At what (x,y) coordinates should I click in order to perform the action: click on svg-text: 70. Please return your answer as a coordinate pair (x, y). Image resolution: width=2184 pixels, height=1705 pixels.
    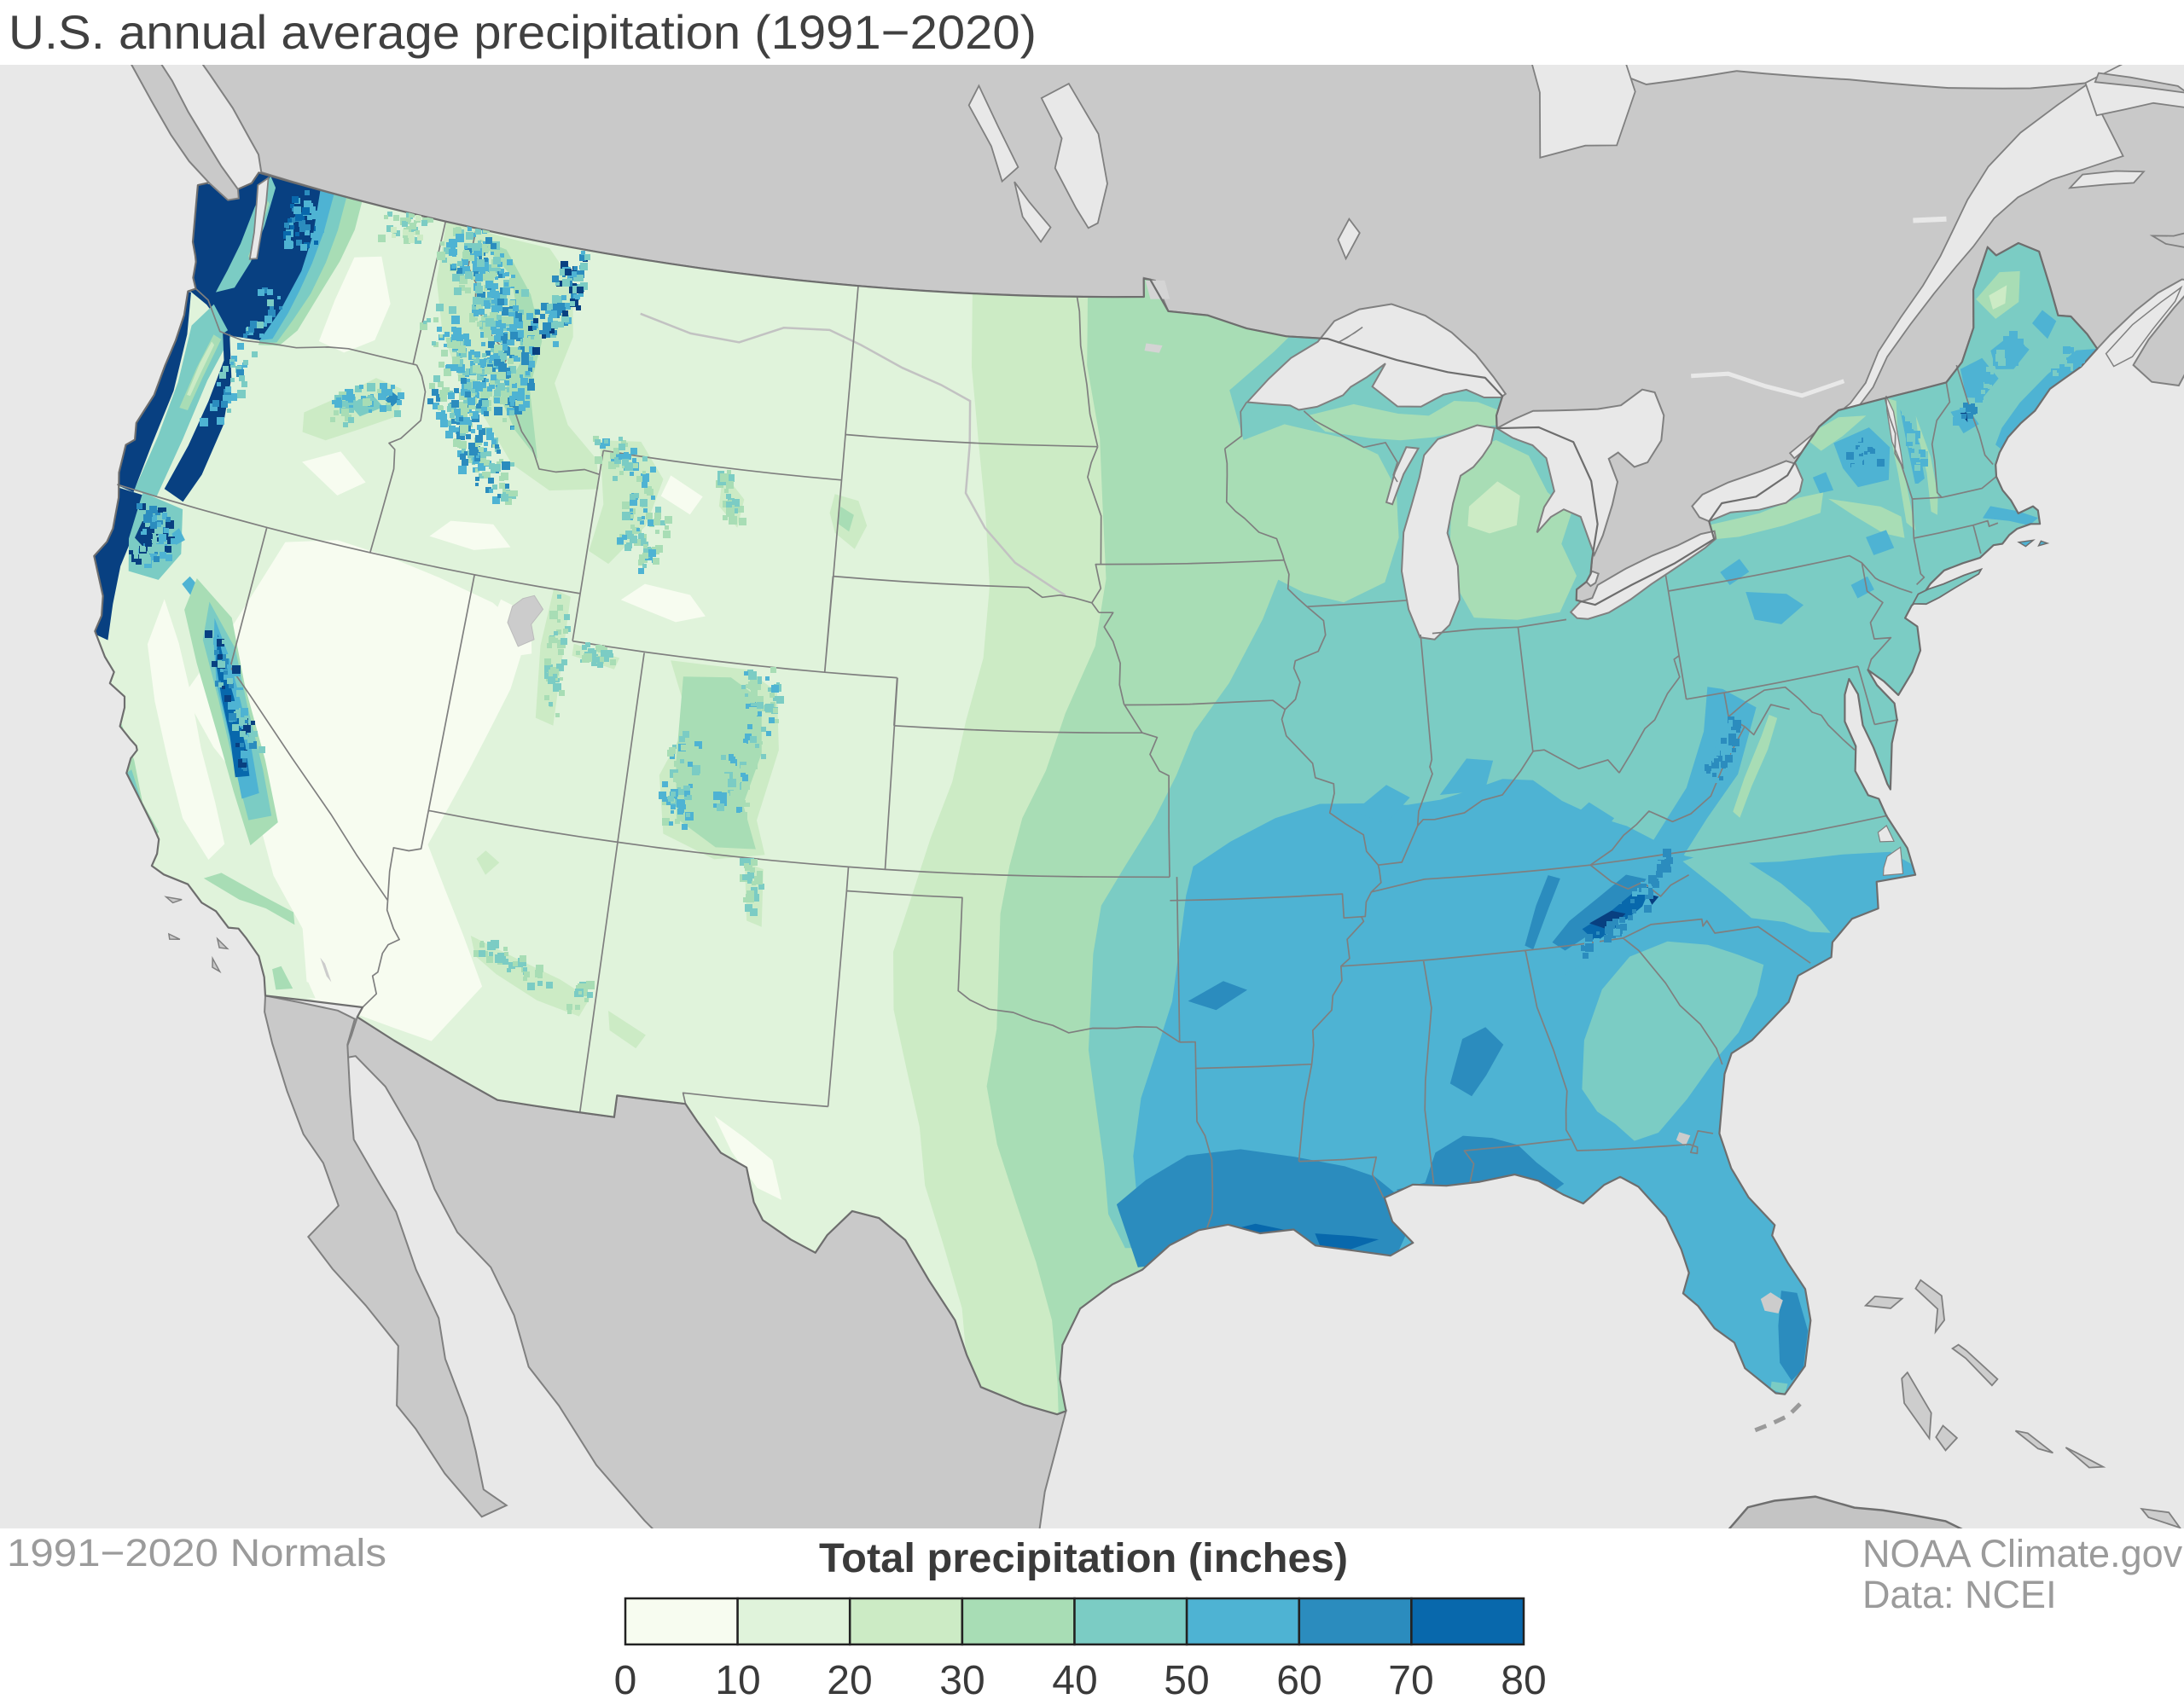
    Looking at the image, I should click on (1411, 1679).